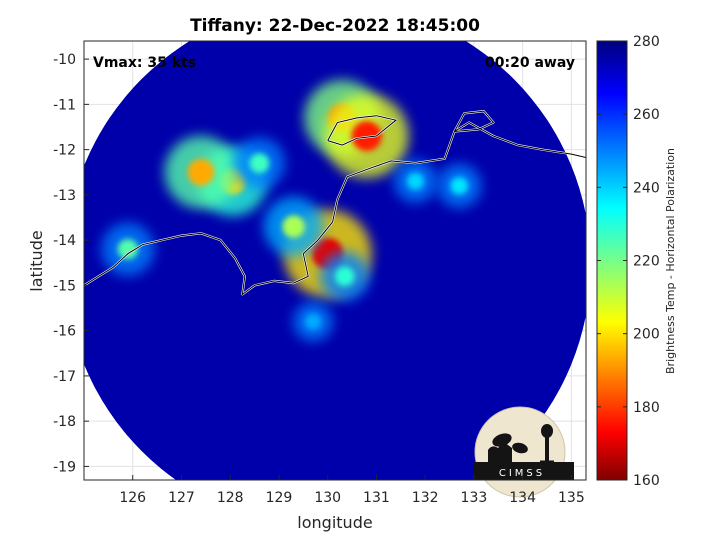 The width and height of the screenshot is (720, 540). I want to click on x-tick-label: 131, so click(376, 498).